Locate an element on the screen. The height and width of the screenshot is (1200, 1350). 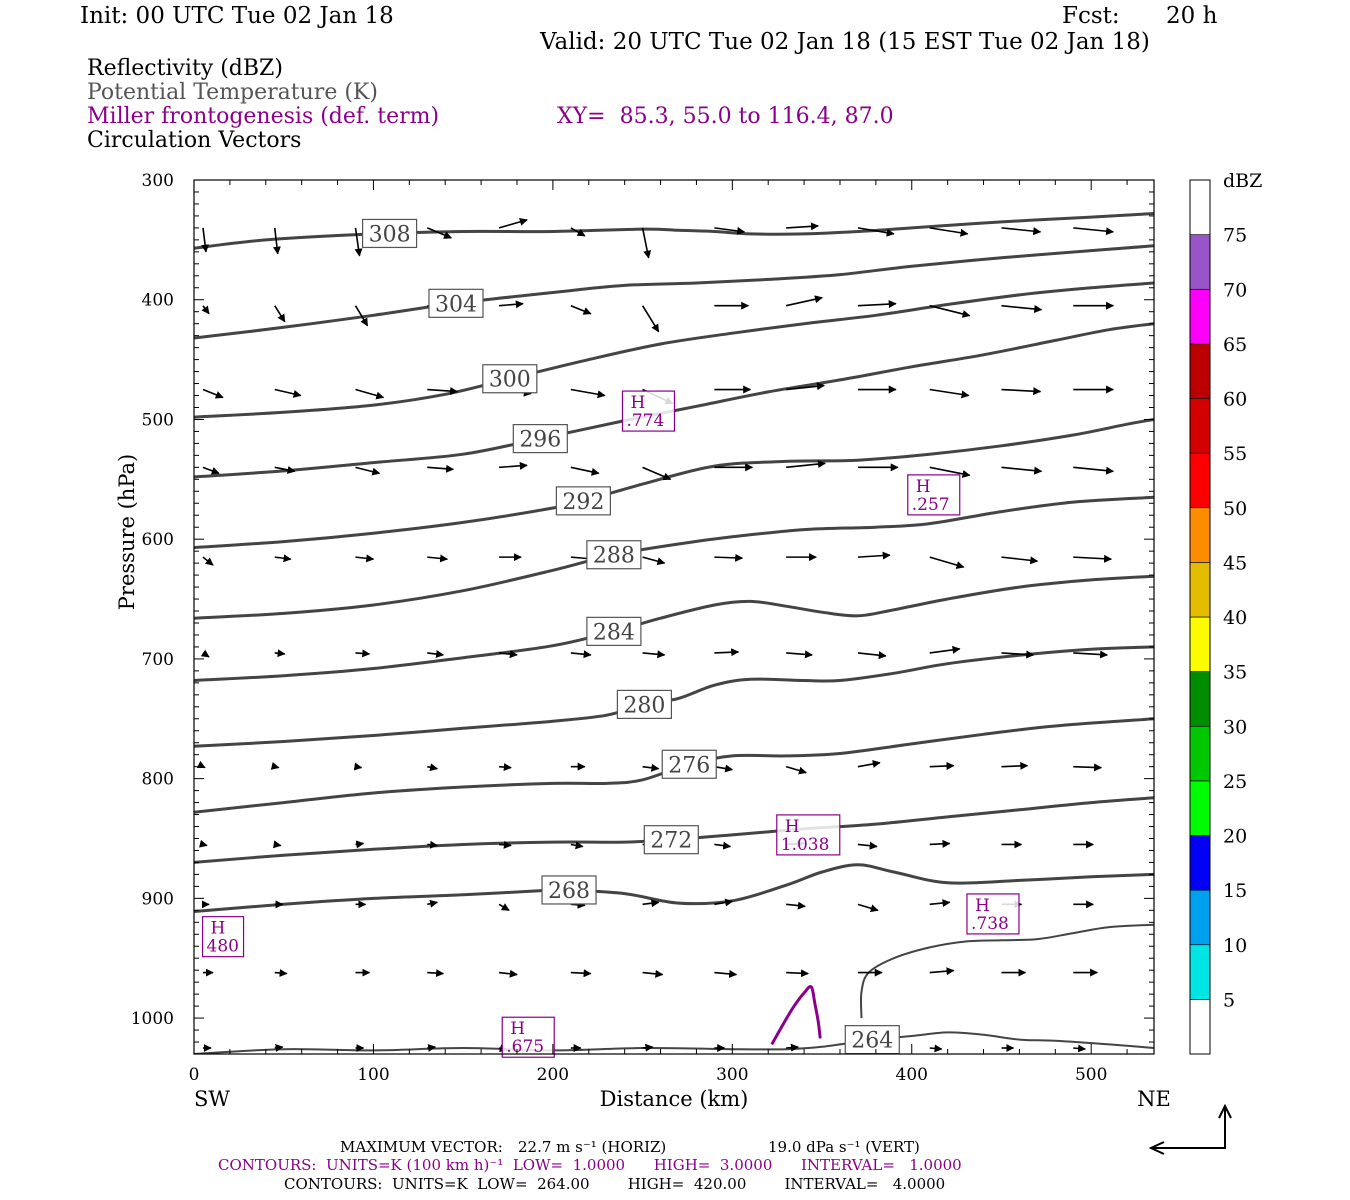
y-tick-label: 1000 is located at coordinates (152, 1019).